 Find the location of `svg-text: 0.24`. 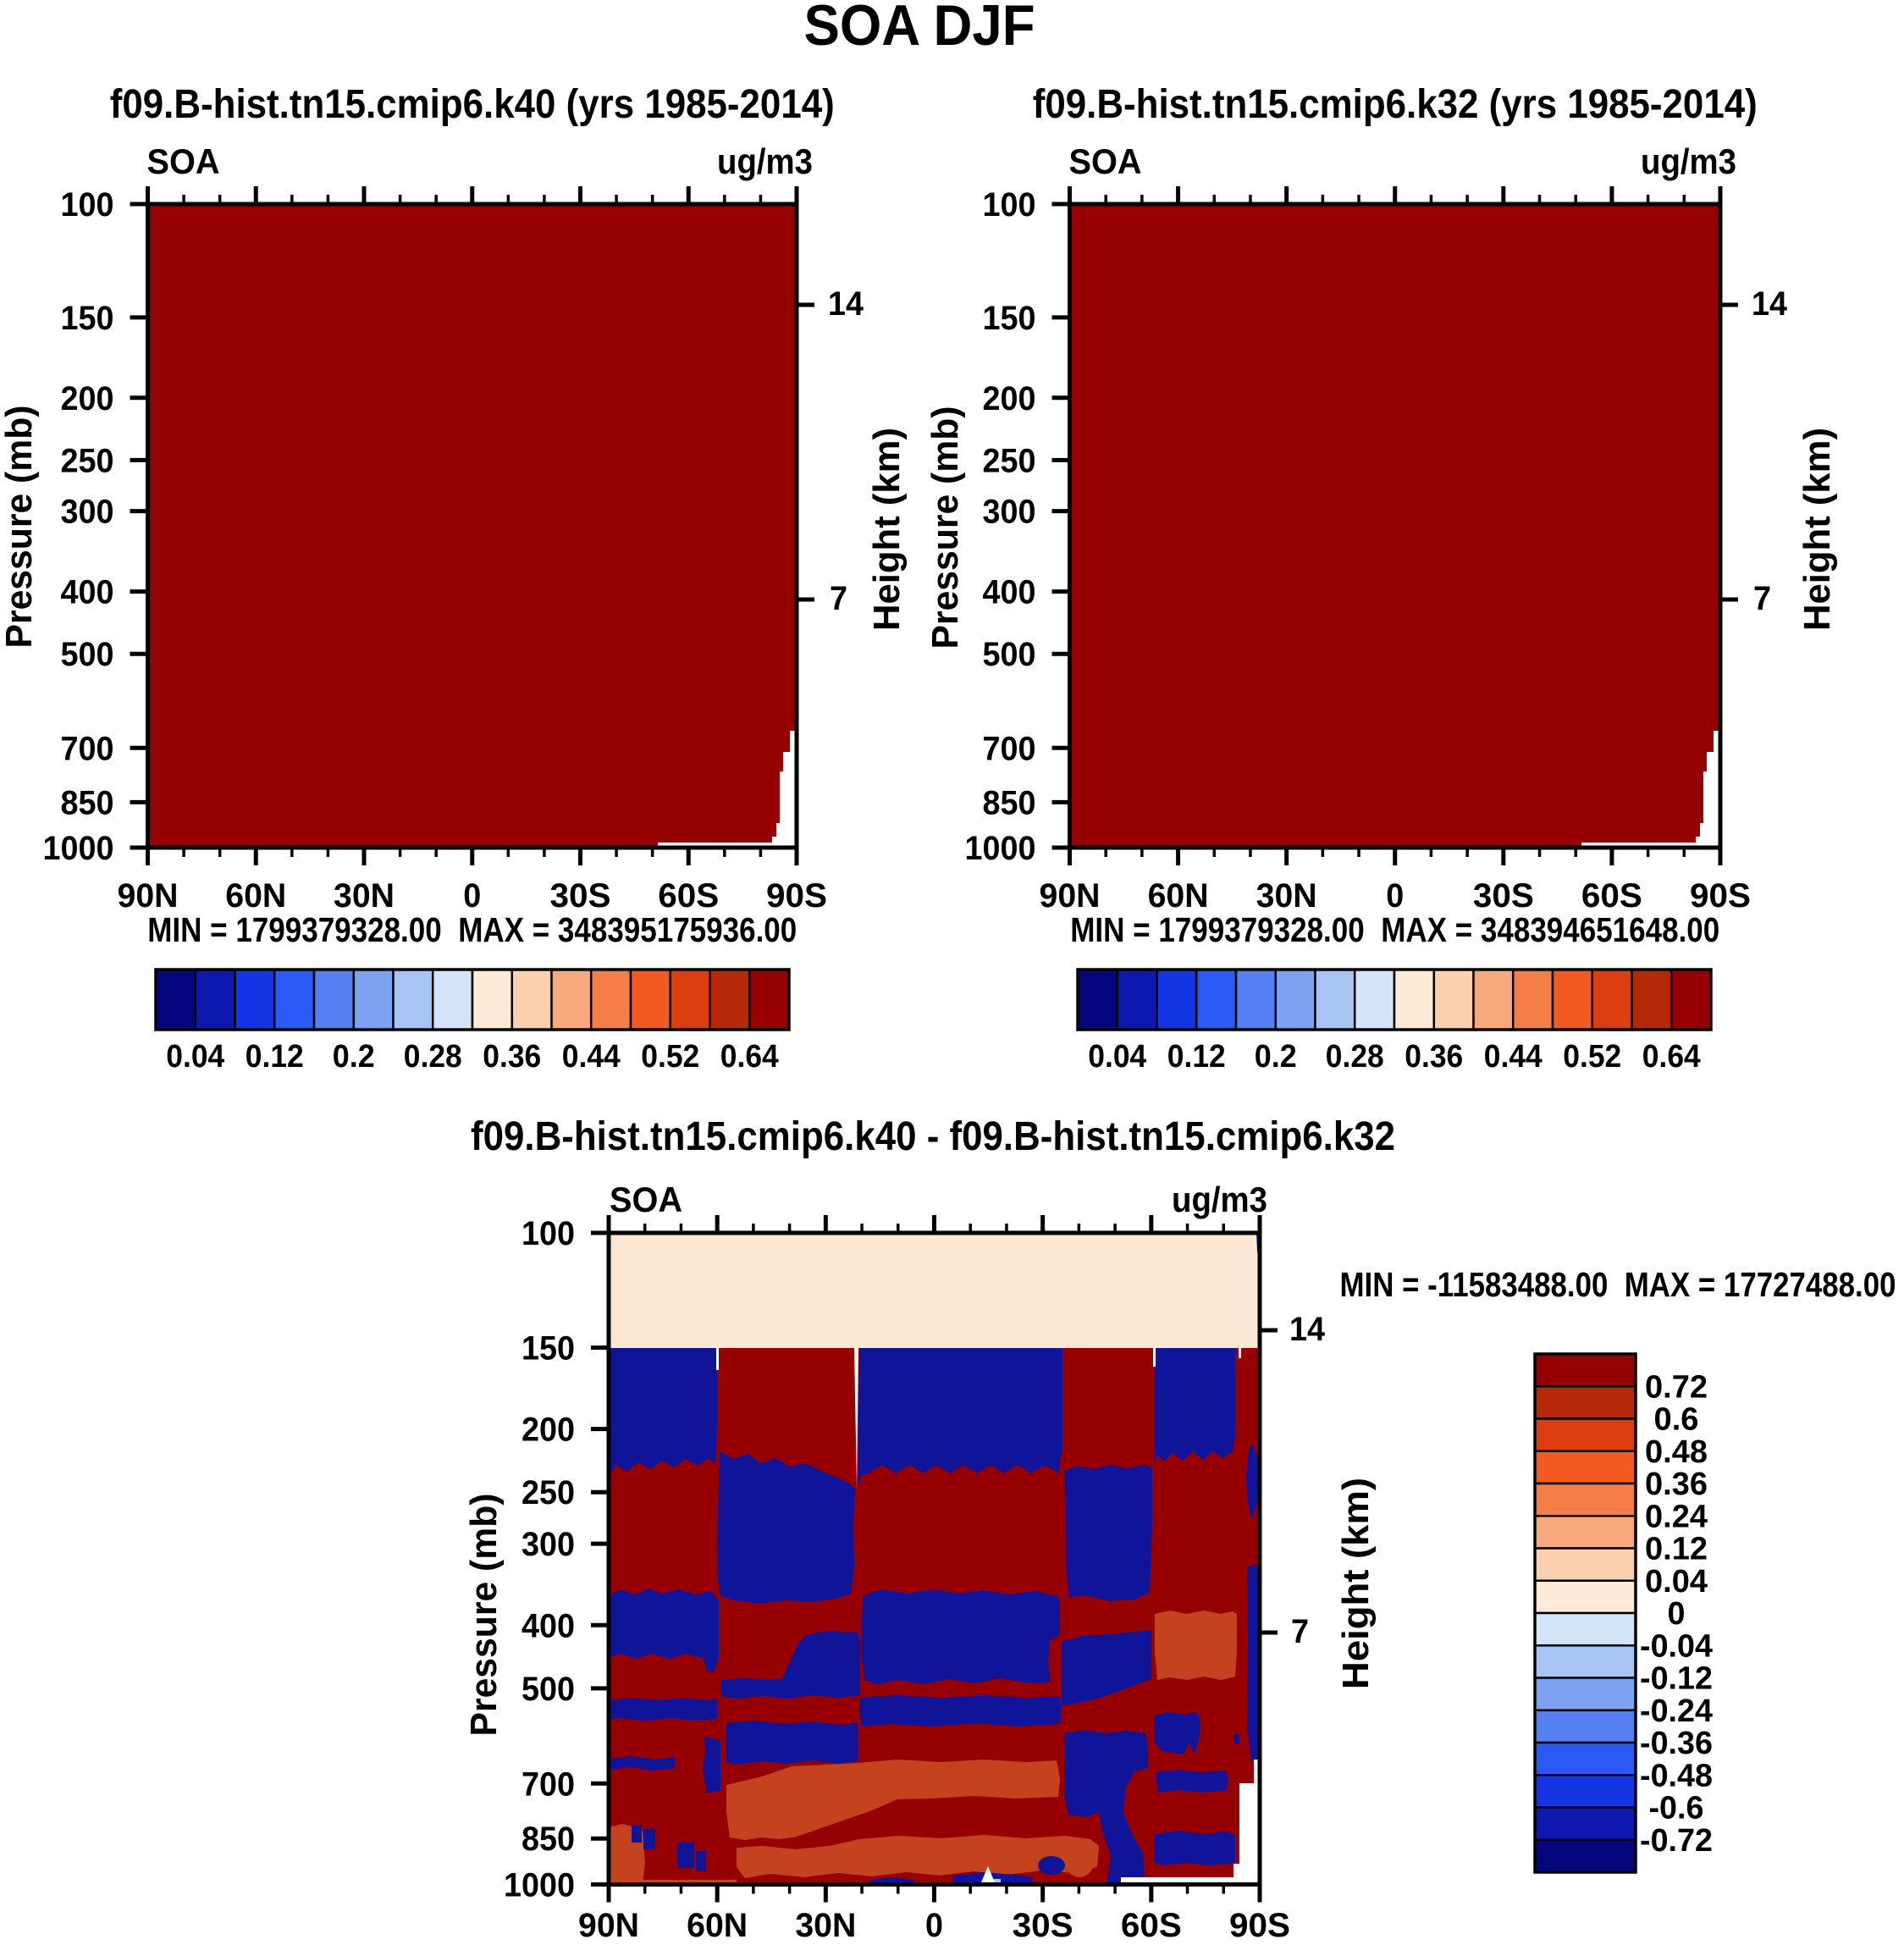

svg-text: 0.24 is located at coordinates (1676, 1516).